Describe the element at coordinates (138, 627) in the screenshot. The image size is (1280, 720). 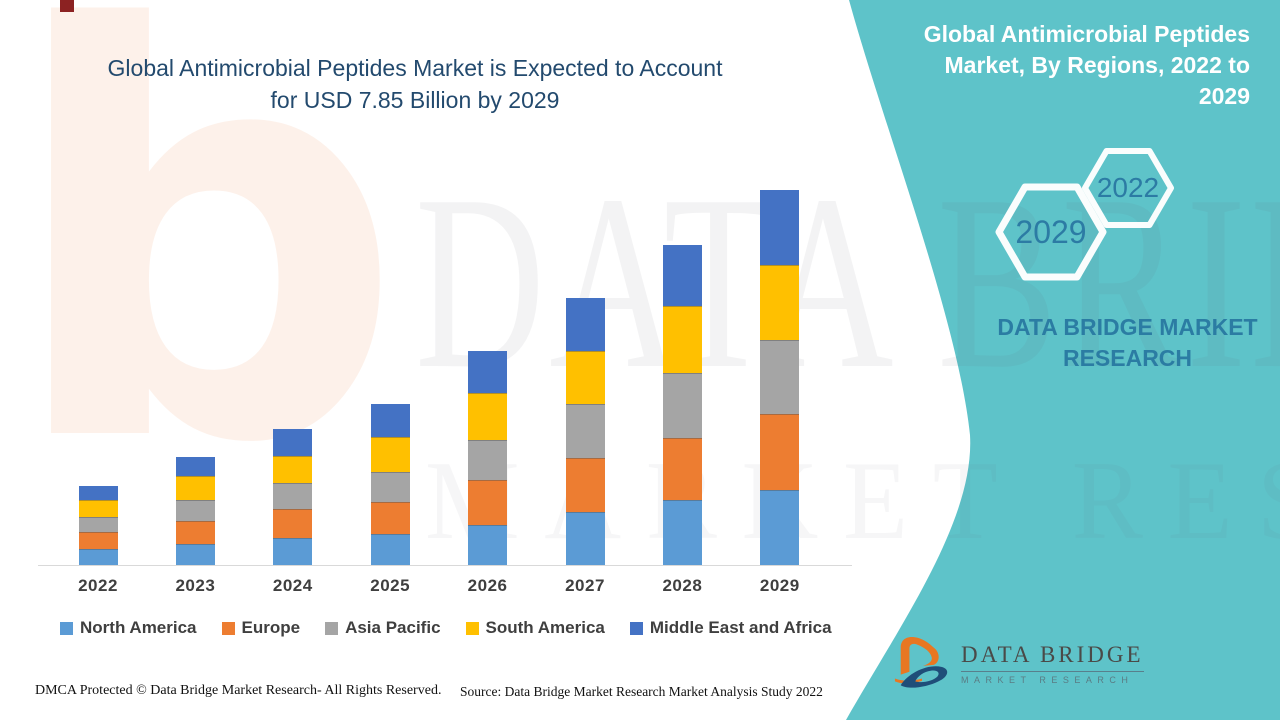
I see `legend-label-north-america: North America` at that location.